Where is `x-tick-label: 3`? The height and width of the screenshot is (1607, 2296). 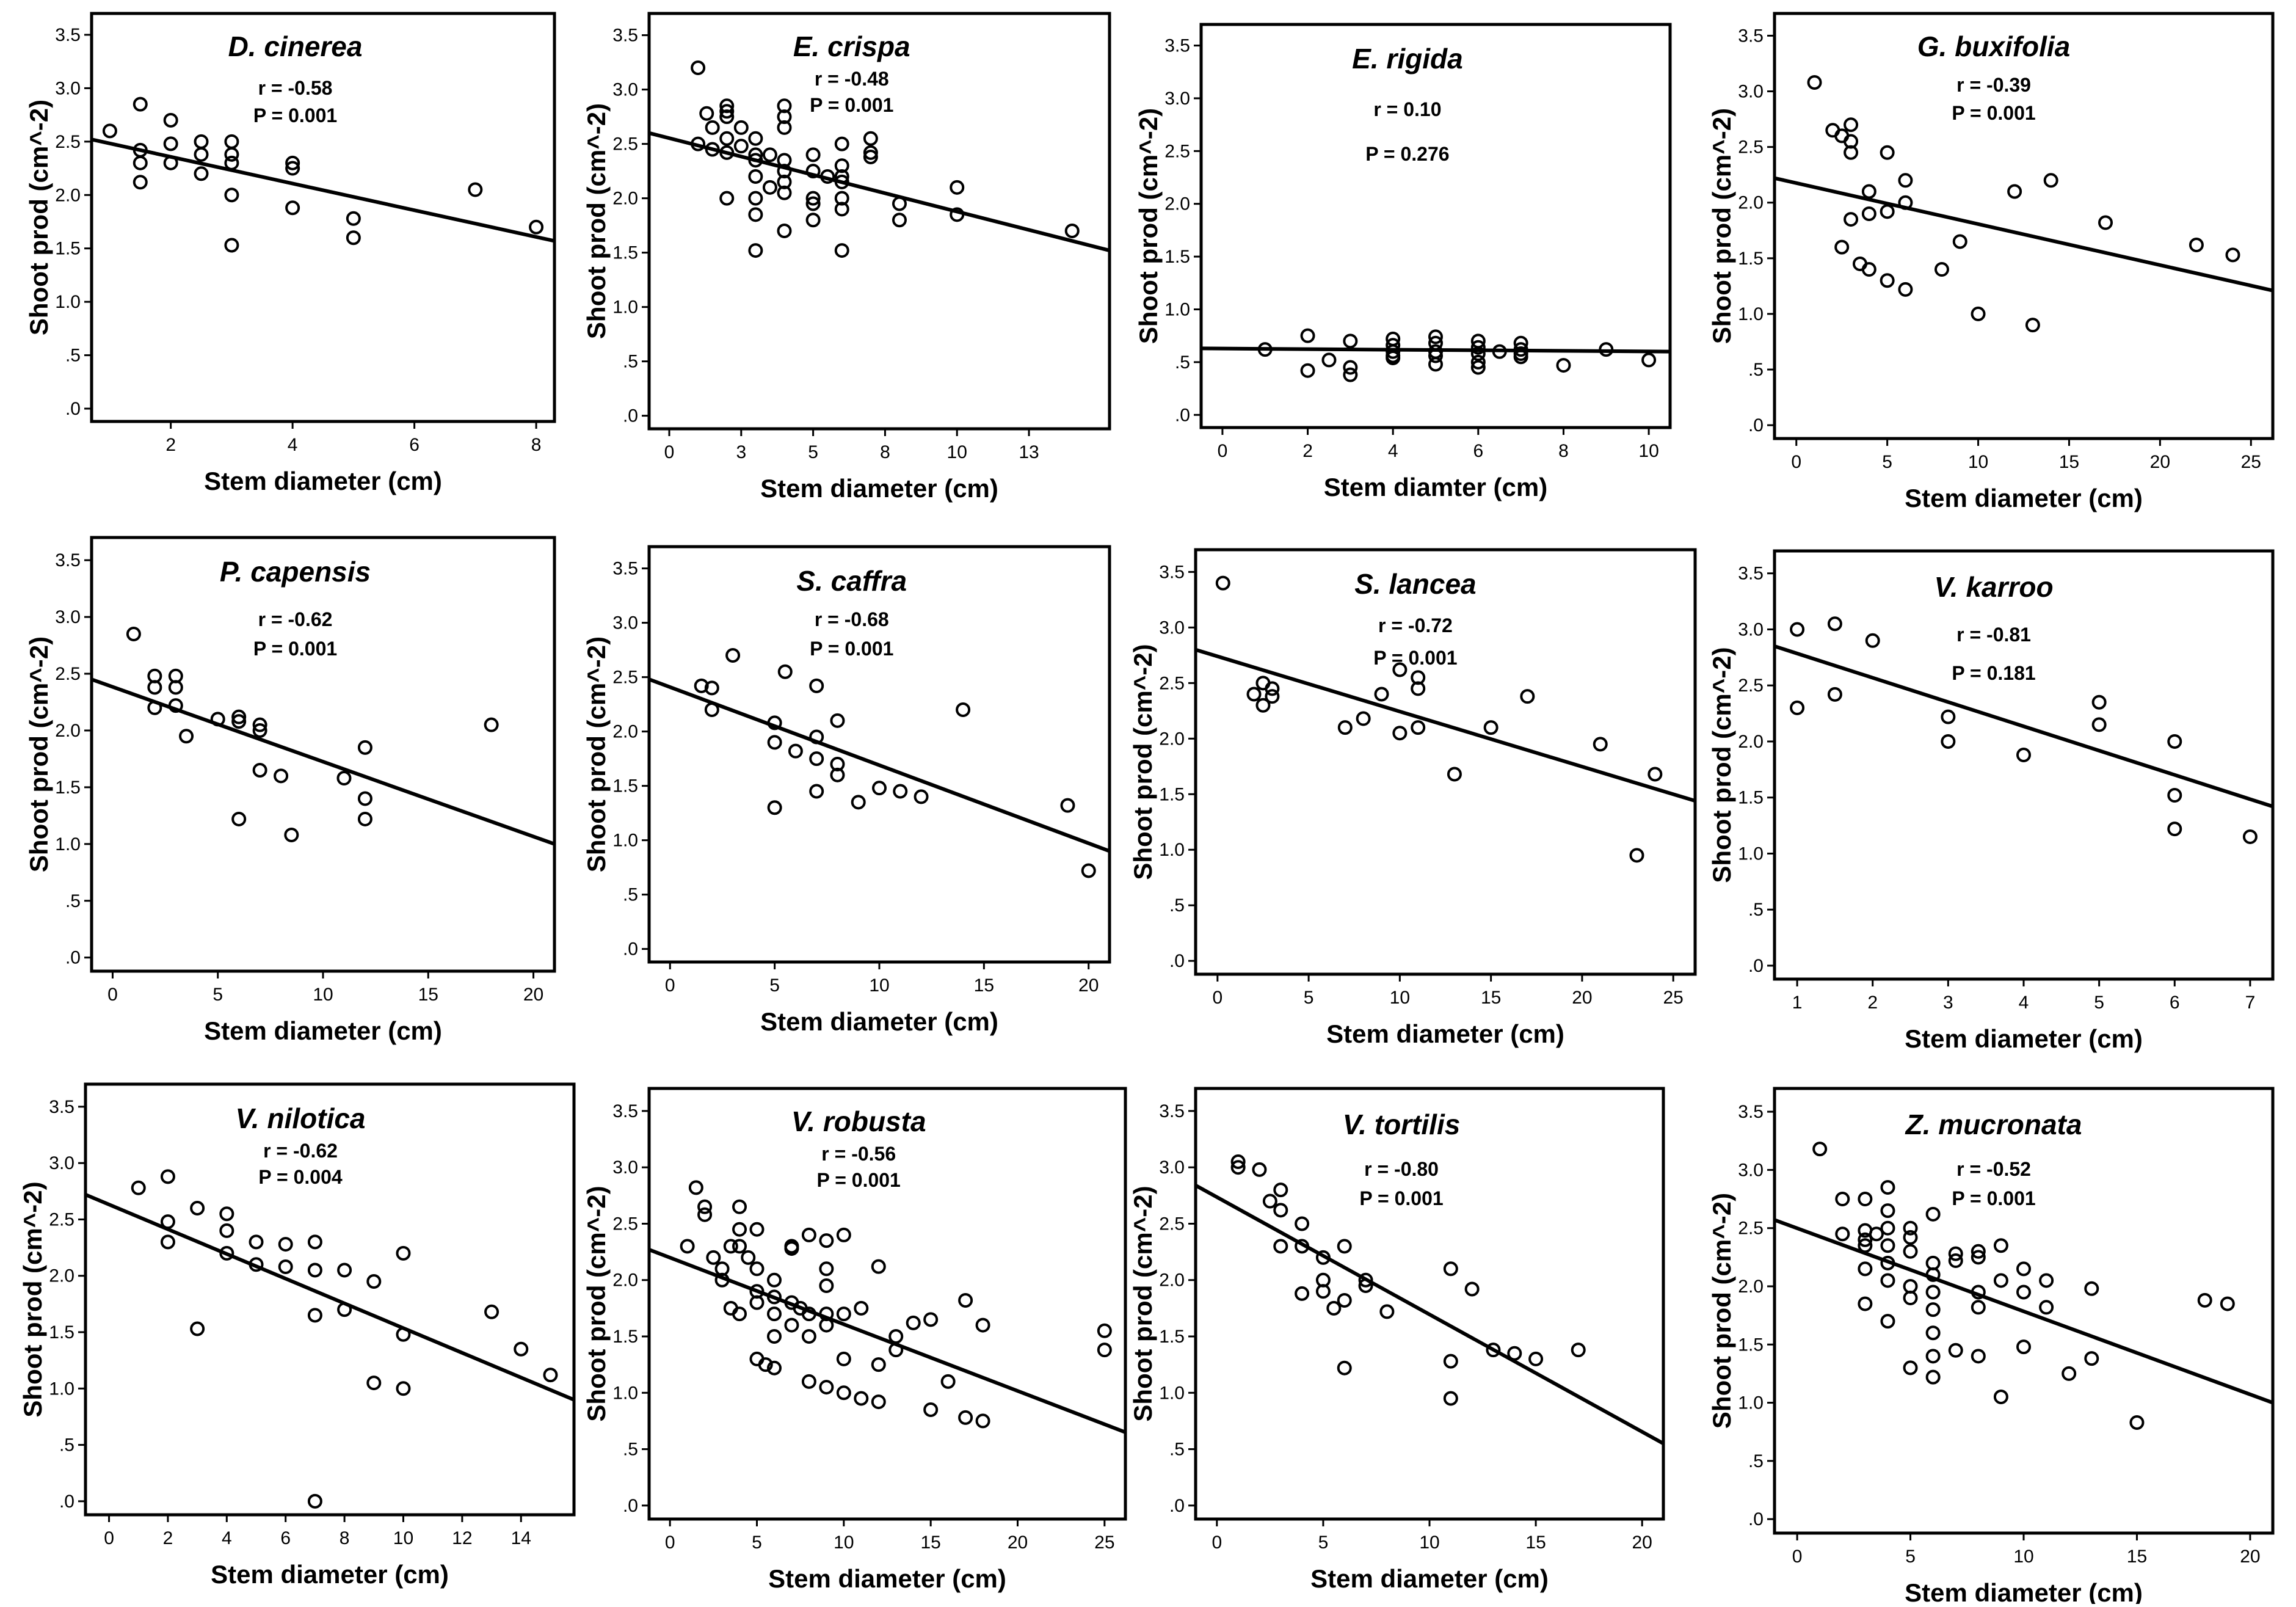
x-tick-label: 3 is located at coordinates (741, 452).